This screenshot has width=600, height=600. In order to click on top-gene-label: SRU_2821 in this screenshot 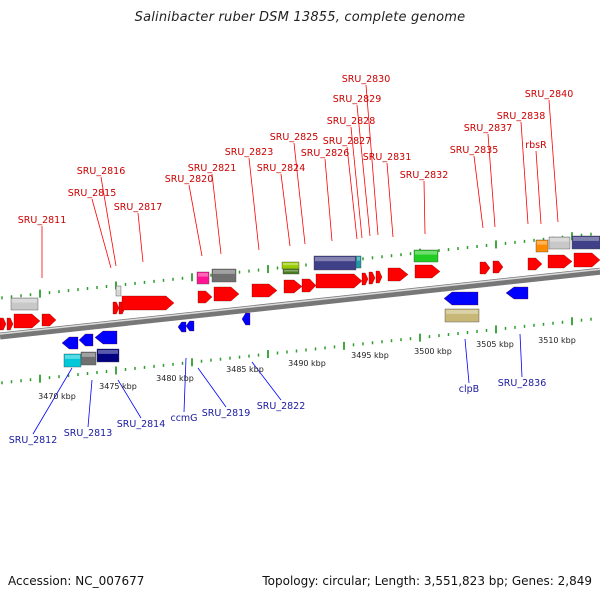, I will do `click(212, 168)`.